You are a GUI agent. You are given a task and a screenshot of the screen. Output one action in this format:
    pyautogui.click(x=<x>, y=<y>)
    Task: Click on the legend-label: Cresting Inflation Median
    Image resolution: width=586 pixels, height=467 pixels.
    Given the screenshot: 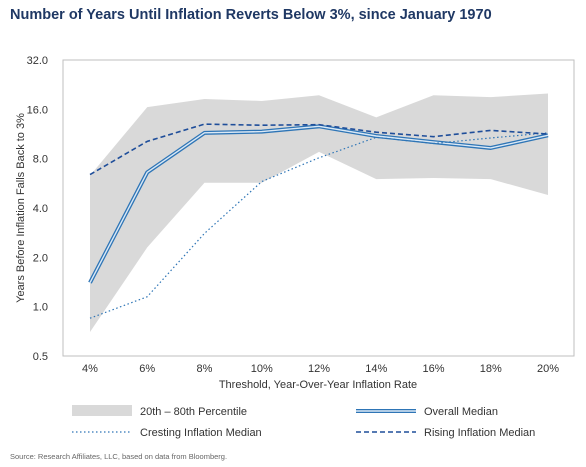 What is the action you would take?
    pyautogui.click(x=201, y=433)
    